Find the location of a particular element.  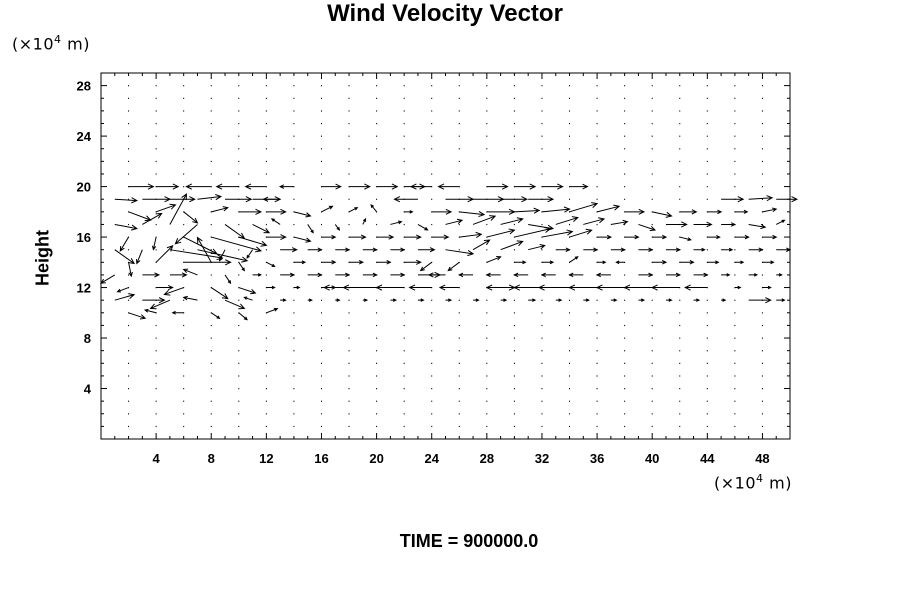

y-tick-label: 16 is located at coordinates (84, 237).